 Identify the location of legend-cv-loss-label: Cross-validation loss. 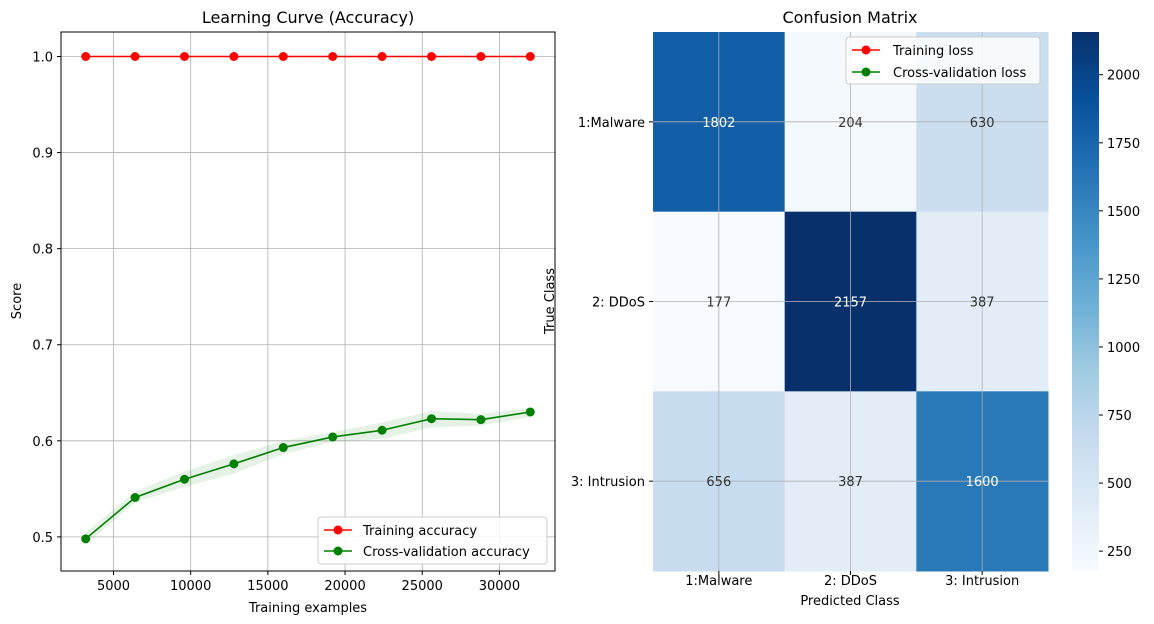
(959, 73).